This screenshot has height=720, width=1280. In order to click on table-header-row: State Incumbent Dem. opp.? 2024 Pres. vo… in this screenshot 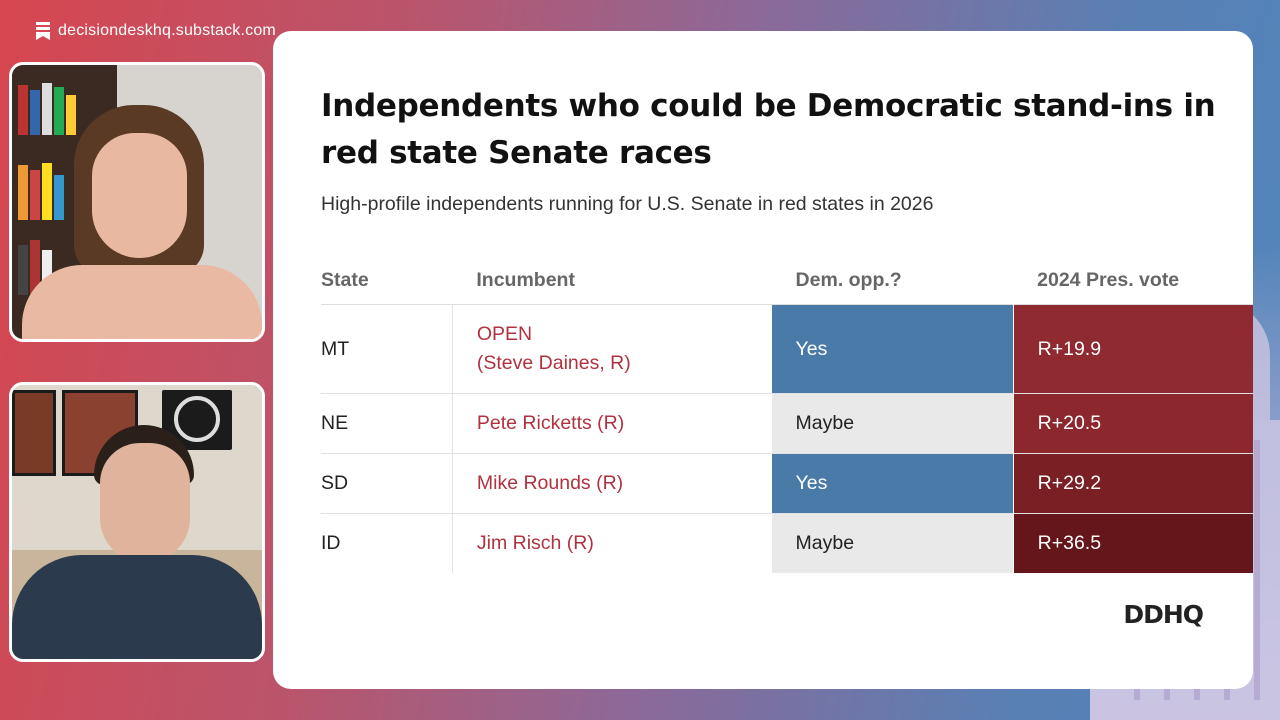, I will do `click(787, 280)`.